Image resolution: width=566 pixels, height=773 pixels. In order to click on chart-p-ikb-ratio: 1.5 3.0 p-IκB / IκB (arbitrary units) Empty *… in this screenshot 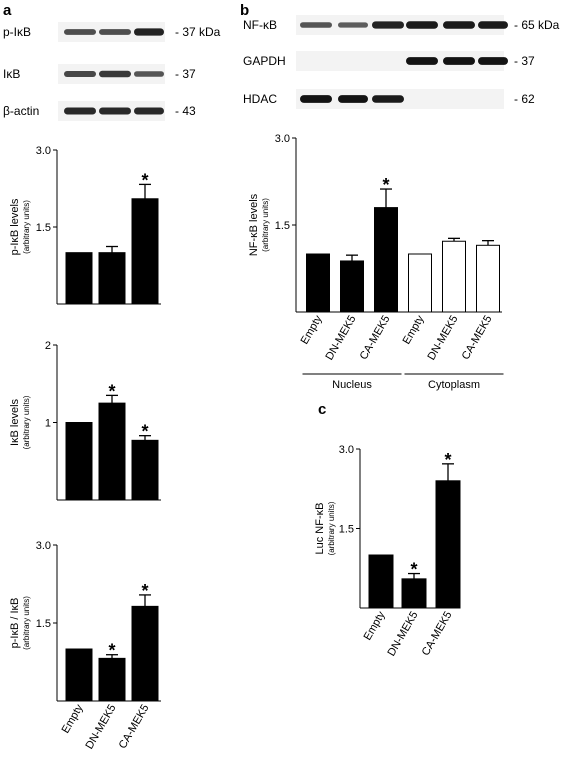, I will do `click(85, 645)`.